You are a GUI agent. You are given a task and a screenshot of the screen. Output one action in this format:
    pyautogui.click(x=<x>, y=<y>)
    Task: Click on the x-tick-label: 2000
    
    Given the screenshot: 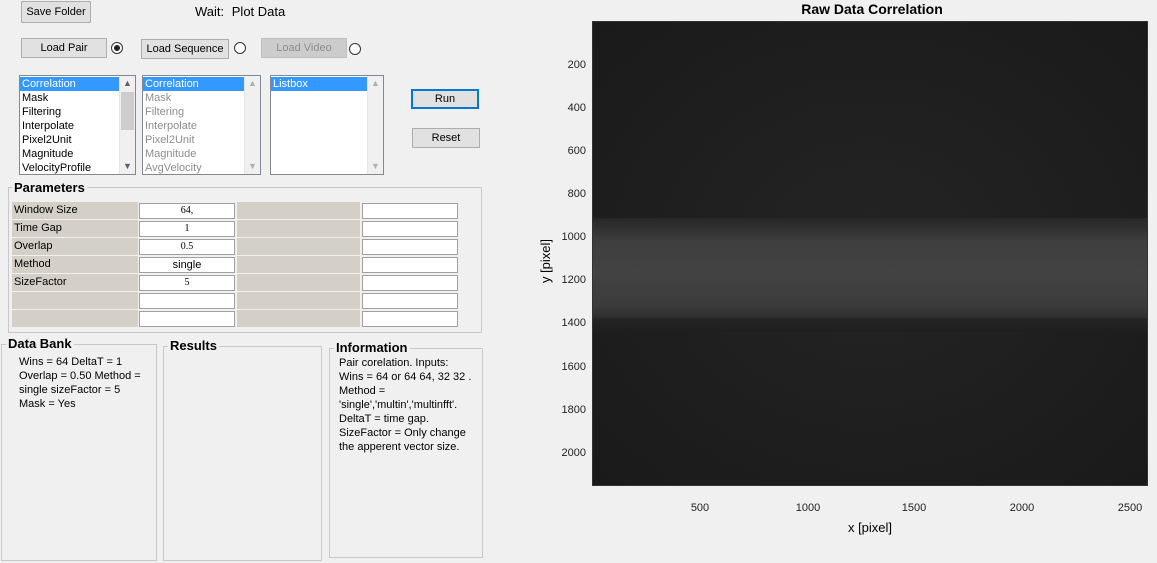 What is the action you would take?
    pyautogui.click(x=1022, y=508)
    